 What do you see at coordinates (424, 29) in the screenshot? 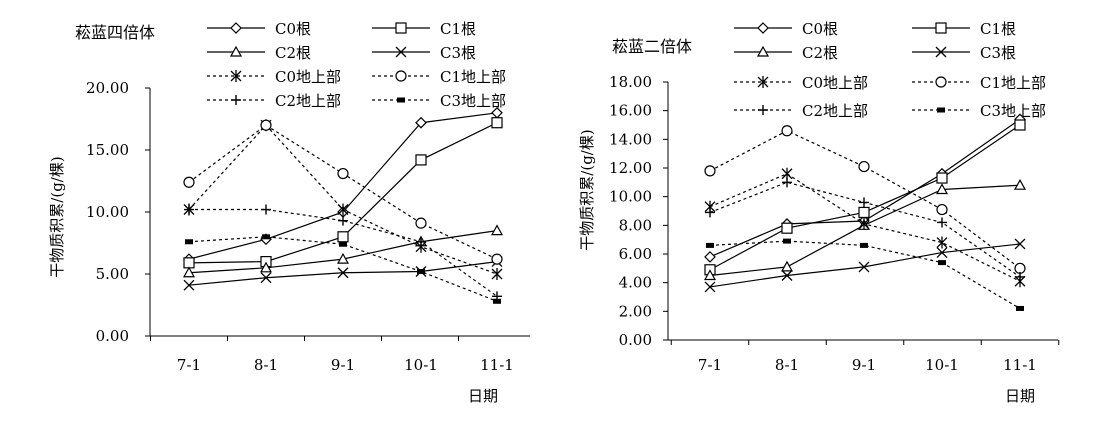
I see `legend-item: C1根` at bounding box center [424, 29].